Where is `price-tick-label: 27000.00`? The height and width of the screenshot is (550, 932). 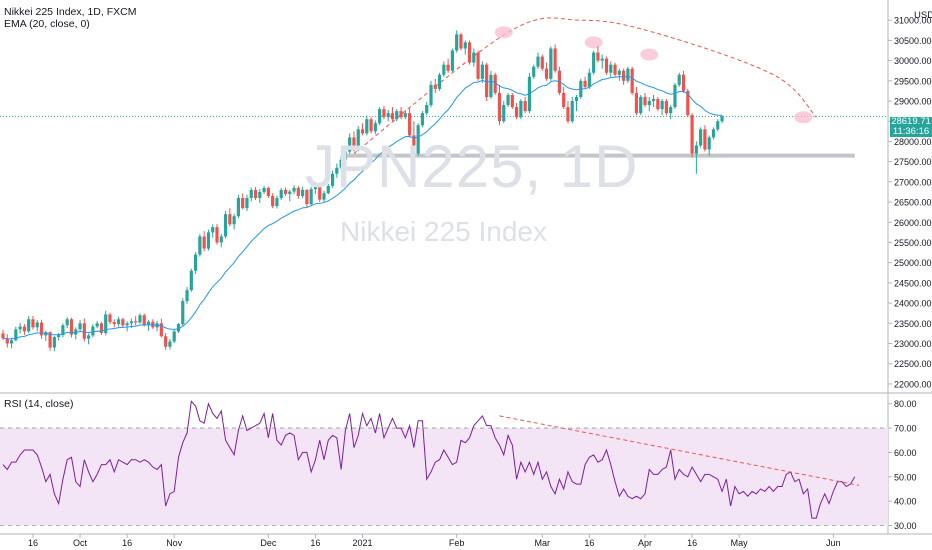 price-tick-label: 27000.00 is located at coordinates (913, 182).